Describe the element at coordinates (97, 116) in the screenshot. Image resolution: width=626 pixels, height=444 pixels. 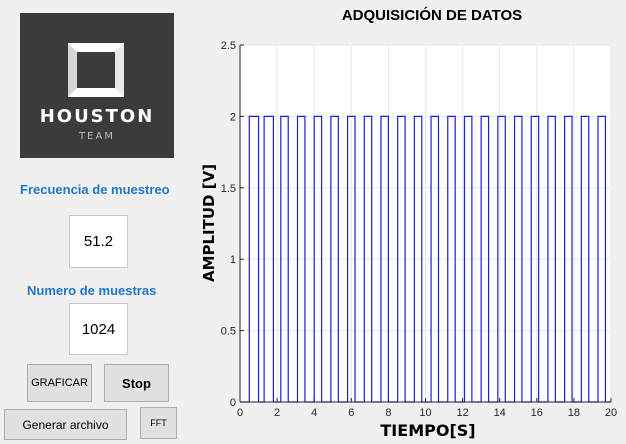
I see `logo-title: HOUSTON` at that location.